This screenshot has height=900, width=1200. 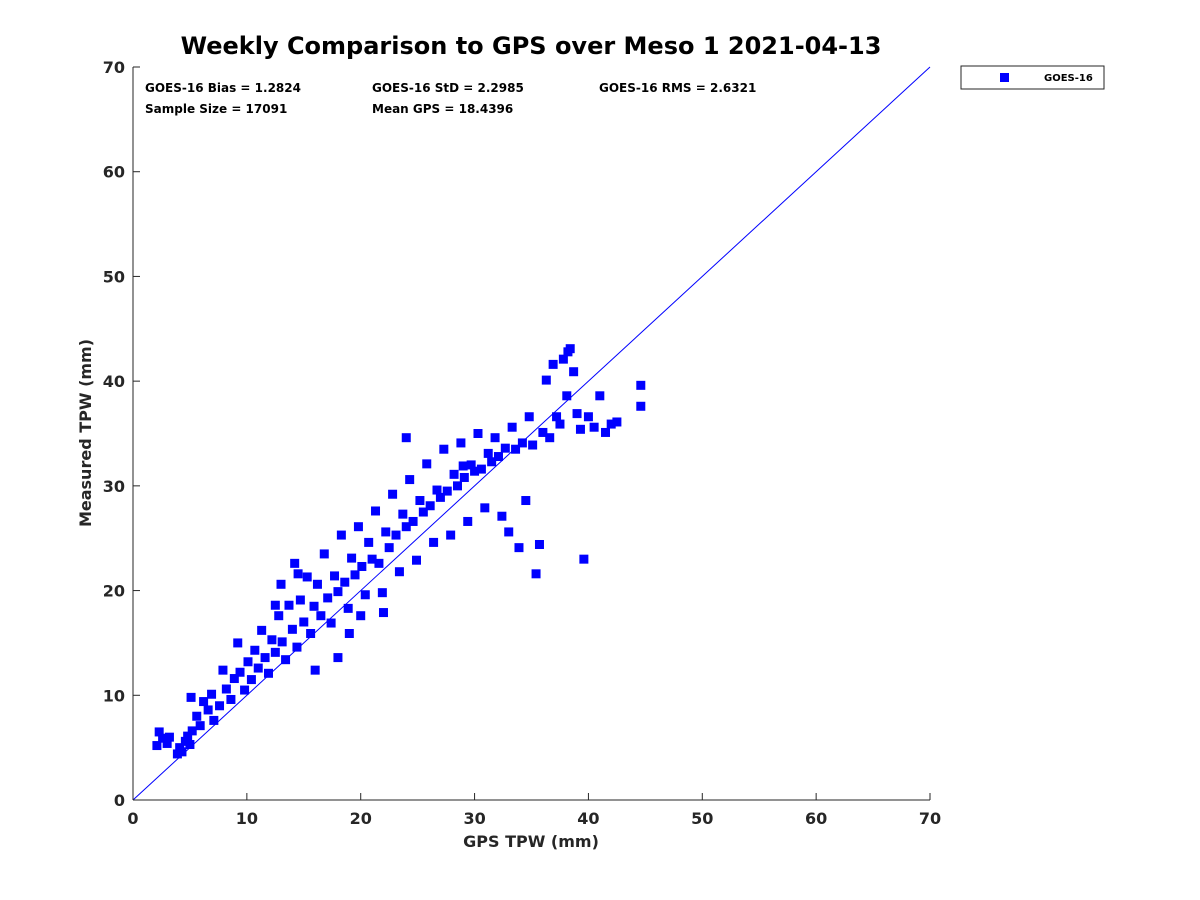 What do you see at coordinates (114, 486) in the screenshot?
I see `y-tick-label: 30` at bounding box center [114, 486].